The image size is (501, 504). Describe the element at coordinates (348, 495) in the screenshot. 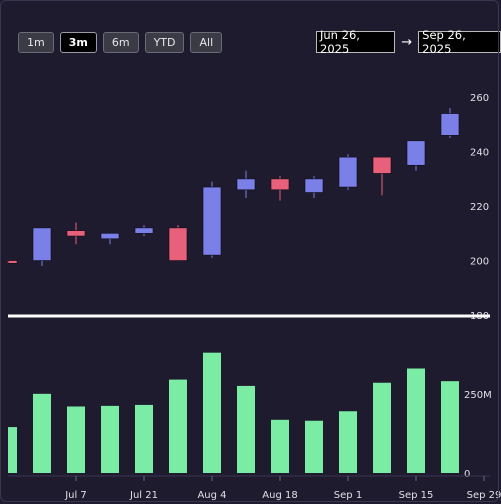

I see `x-tick-label: Sep 1` at that location.